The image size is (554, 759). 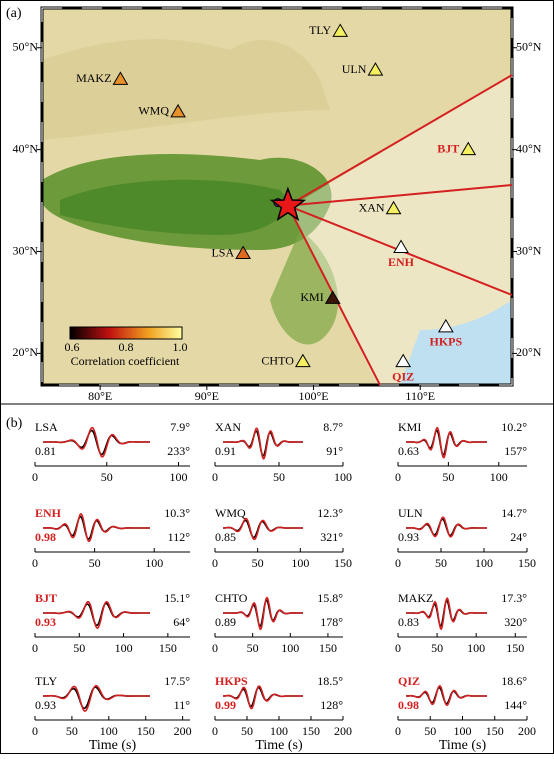 What do you see at coordinates (334, 451) in the screenshot?
I see `azimuth: 91°` at bounding box center [334, 451].